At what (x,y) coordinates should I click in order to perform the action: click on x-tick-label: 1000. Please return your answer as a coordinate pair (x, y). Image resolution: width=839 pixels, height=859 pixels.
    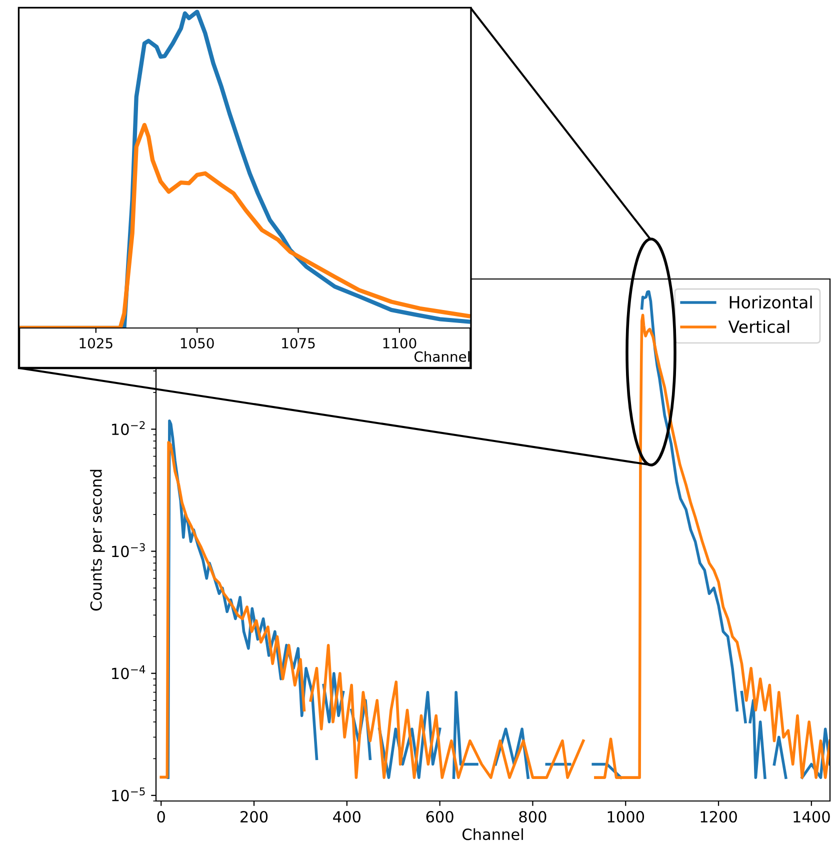
    Looking at the image, I should click on (626, 816).